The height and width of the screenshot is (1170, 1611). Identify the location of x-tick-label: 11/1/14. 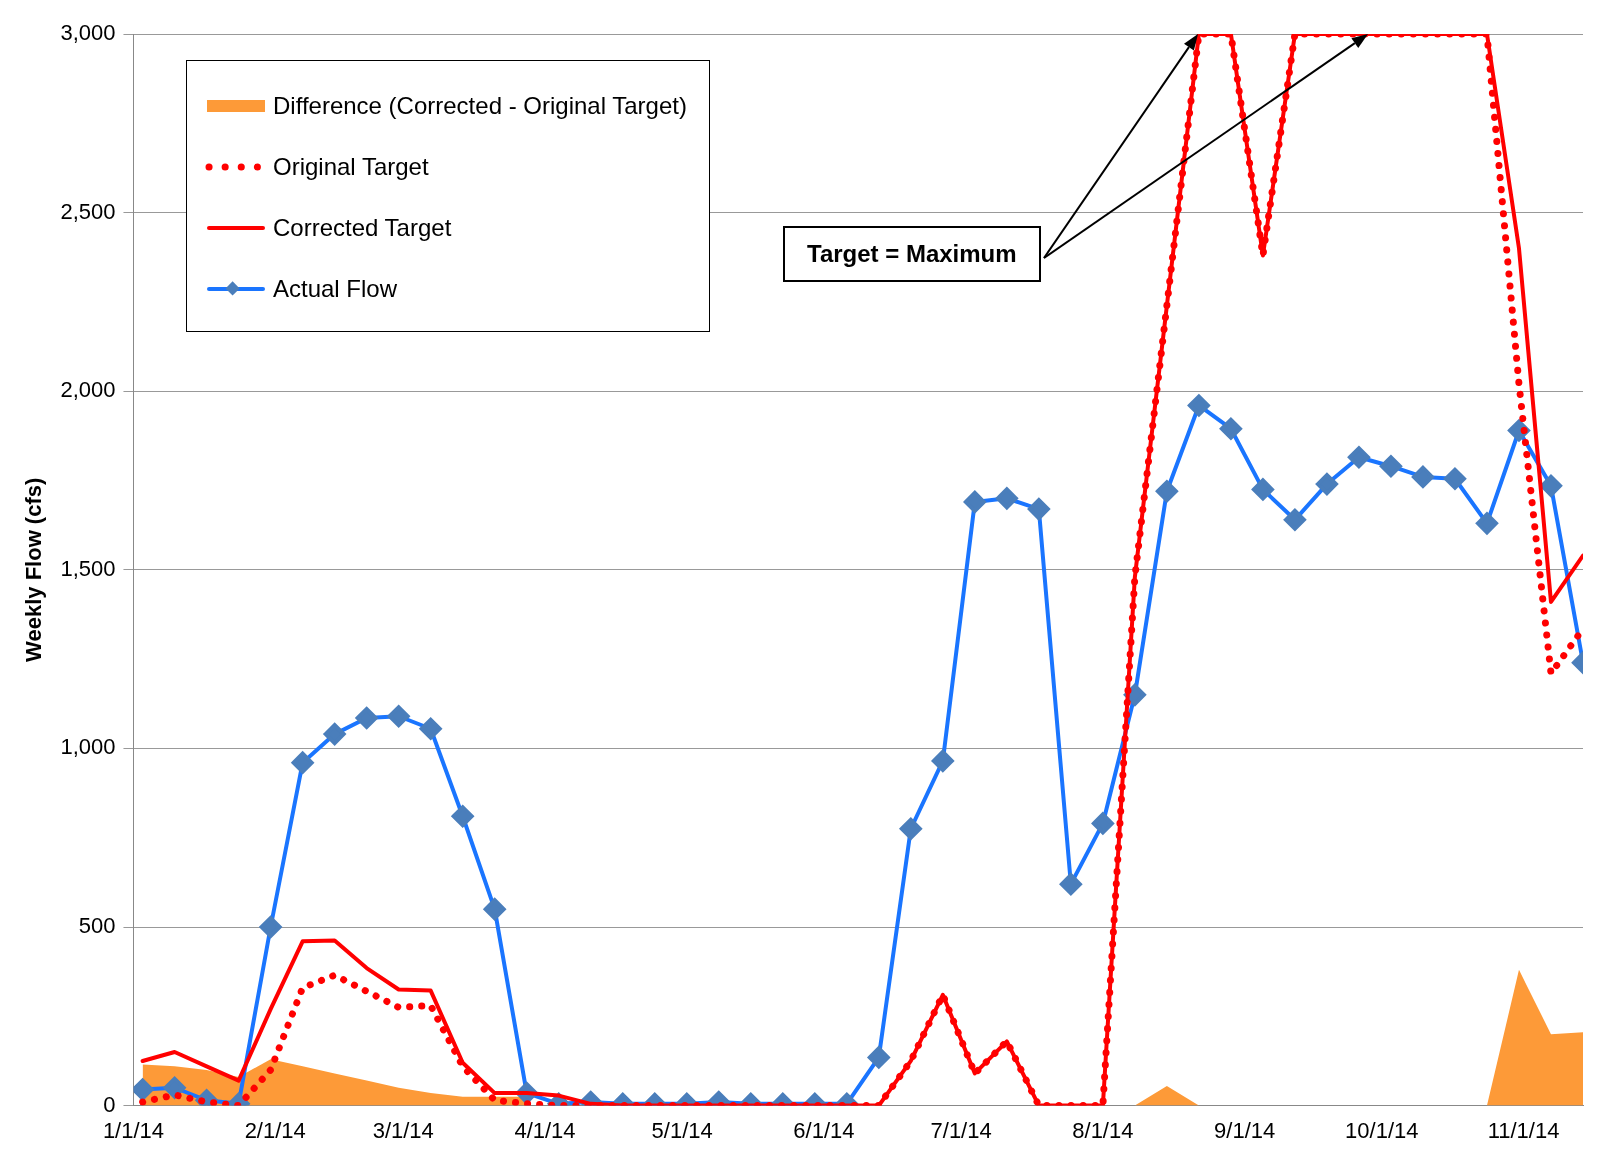
(1523, 1130).